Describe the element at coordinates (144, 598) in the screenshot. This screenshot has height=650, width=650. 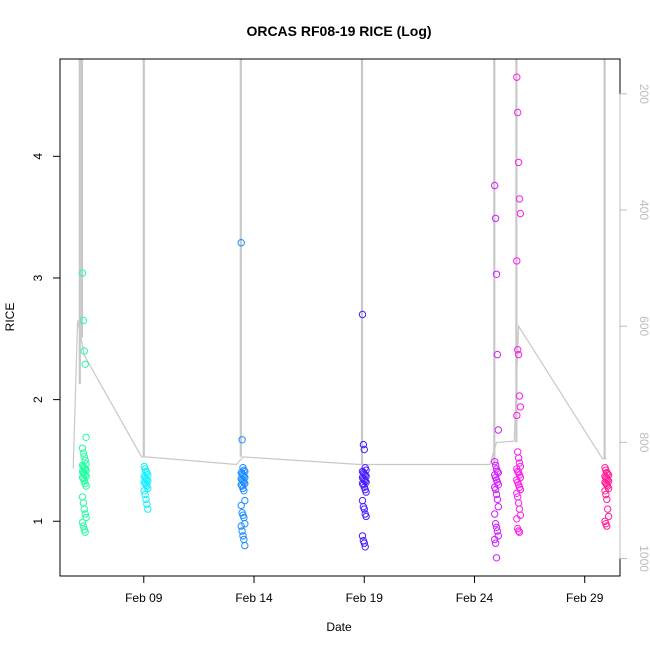
I see `x-tick-label: Feb 09` at that location.